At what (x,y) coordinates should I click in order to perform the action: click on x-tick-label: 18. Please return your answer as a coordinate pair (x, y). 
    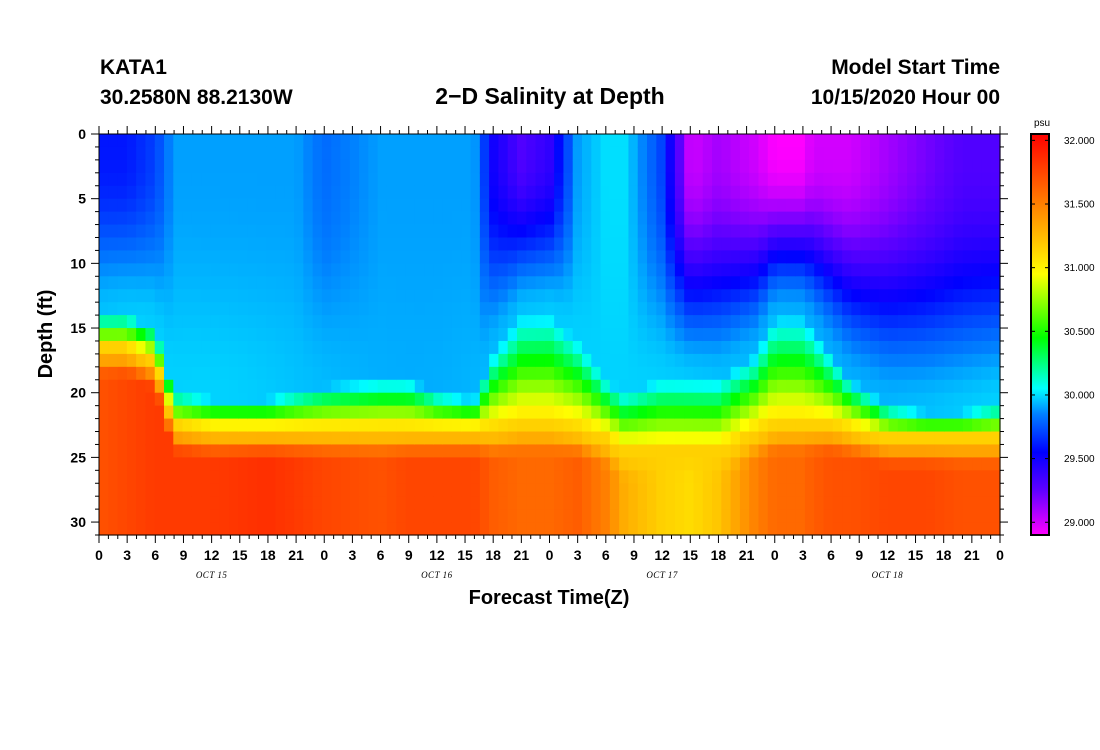
    Looking at the image, I should click on (493, 555).